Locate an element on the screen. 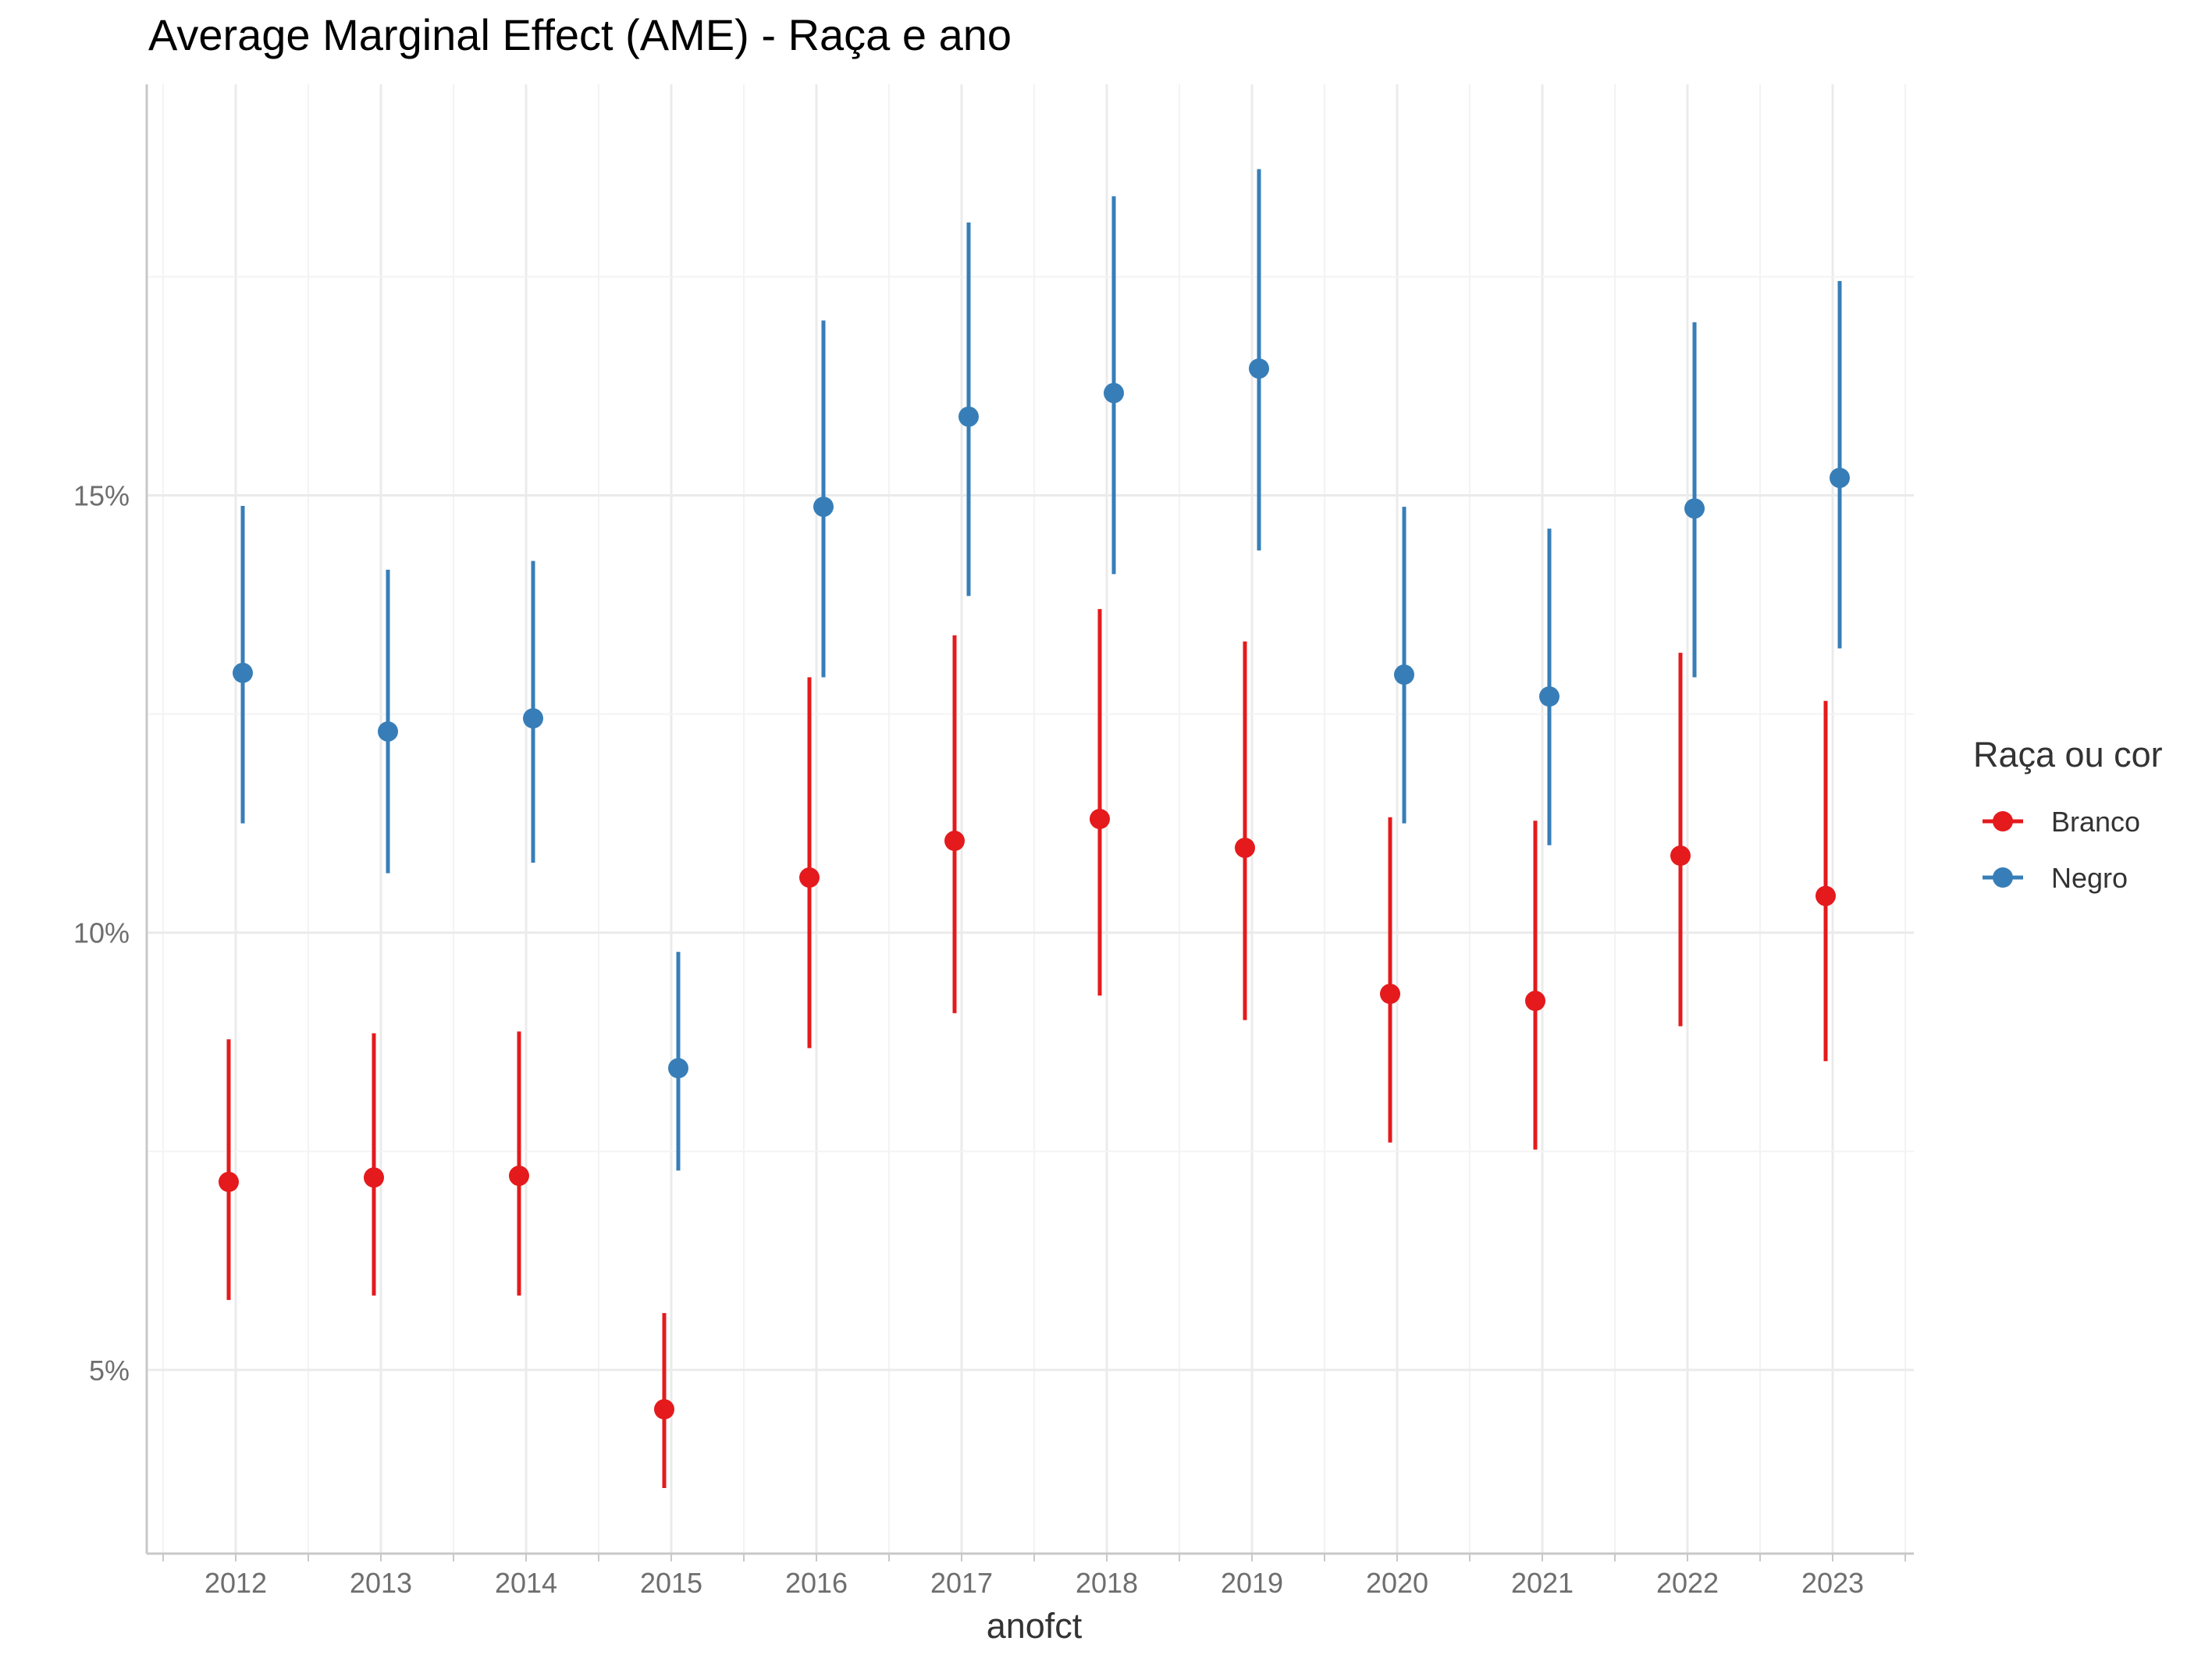 This screenshot has width=2212, height=1659. x-tick-label: 2019 is located at coordinates (1252, 1583).